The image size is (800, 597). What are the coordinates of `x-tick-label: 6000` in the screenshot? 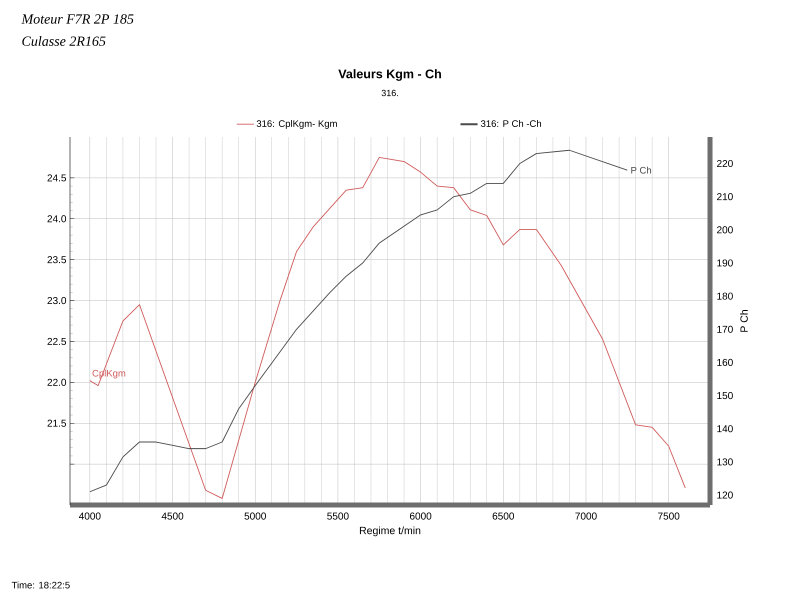 It's located at (421, 516).